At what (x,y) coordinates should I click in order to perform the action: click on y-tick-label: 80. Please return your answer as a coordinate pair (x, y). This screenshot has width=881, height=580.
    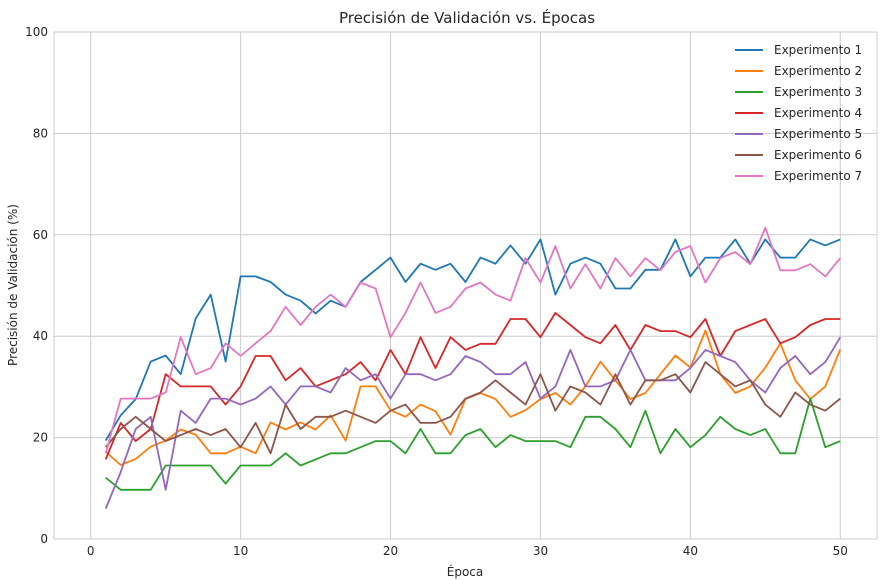
    Looking at the image, I should click on (40, 133).